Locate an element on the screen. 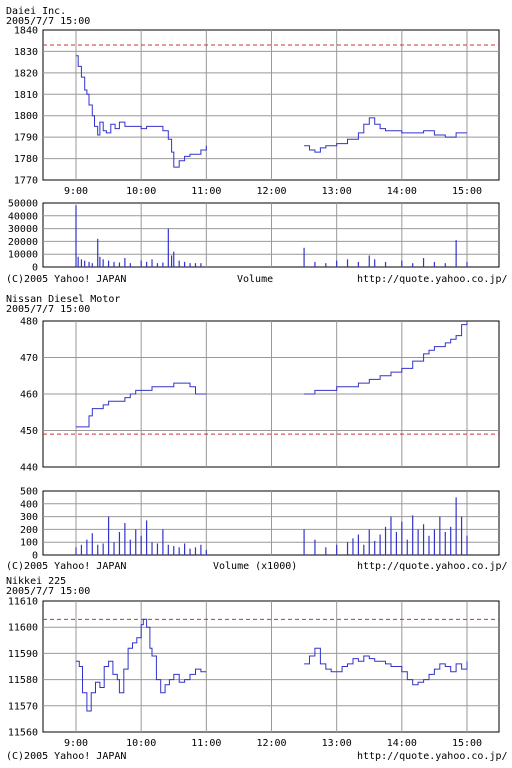  y-tick-label: 100 is located at coordinates (29, 543).